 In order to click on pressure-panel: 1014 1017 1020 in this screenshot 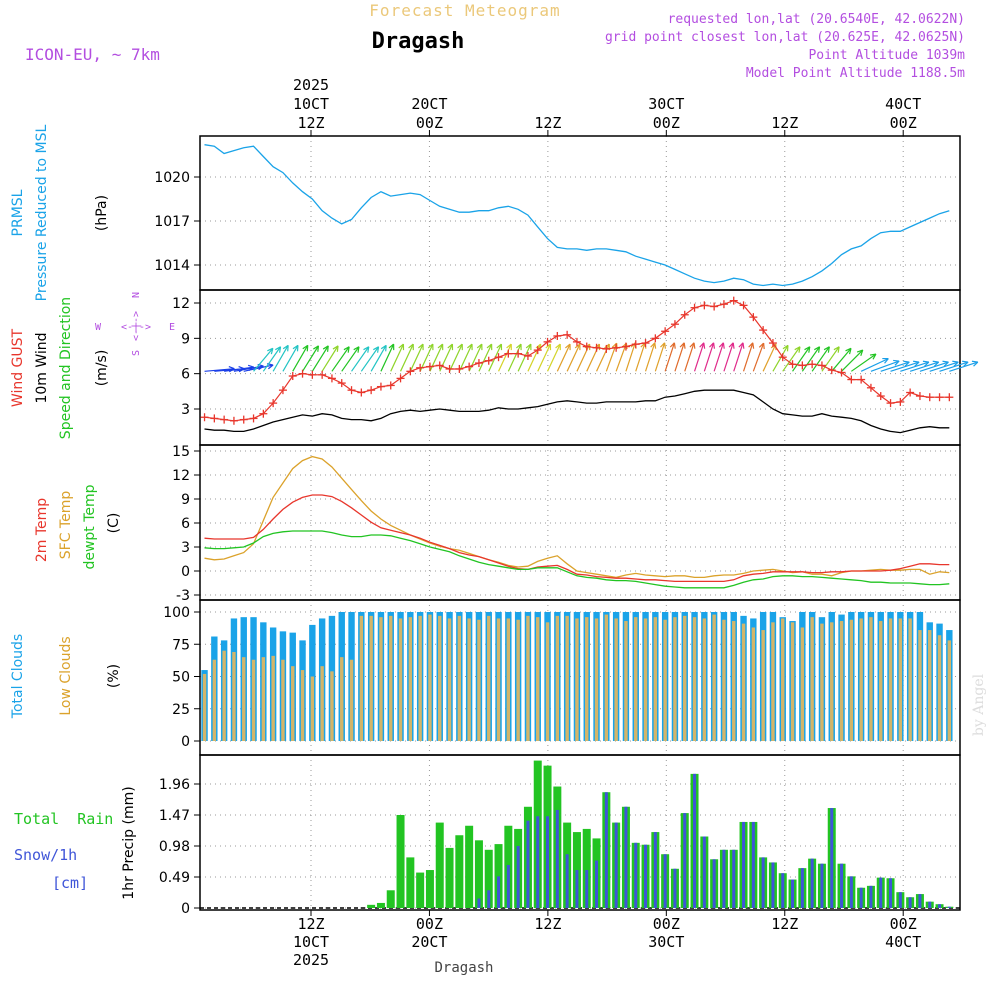, I will do `click(557, 213)`.